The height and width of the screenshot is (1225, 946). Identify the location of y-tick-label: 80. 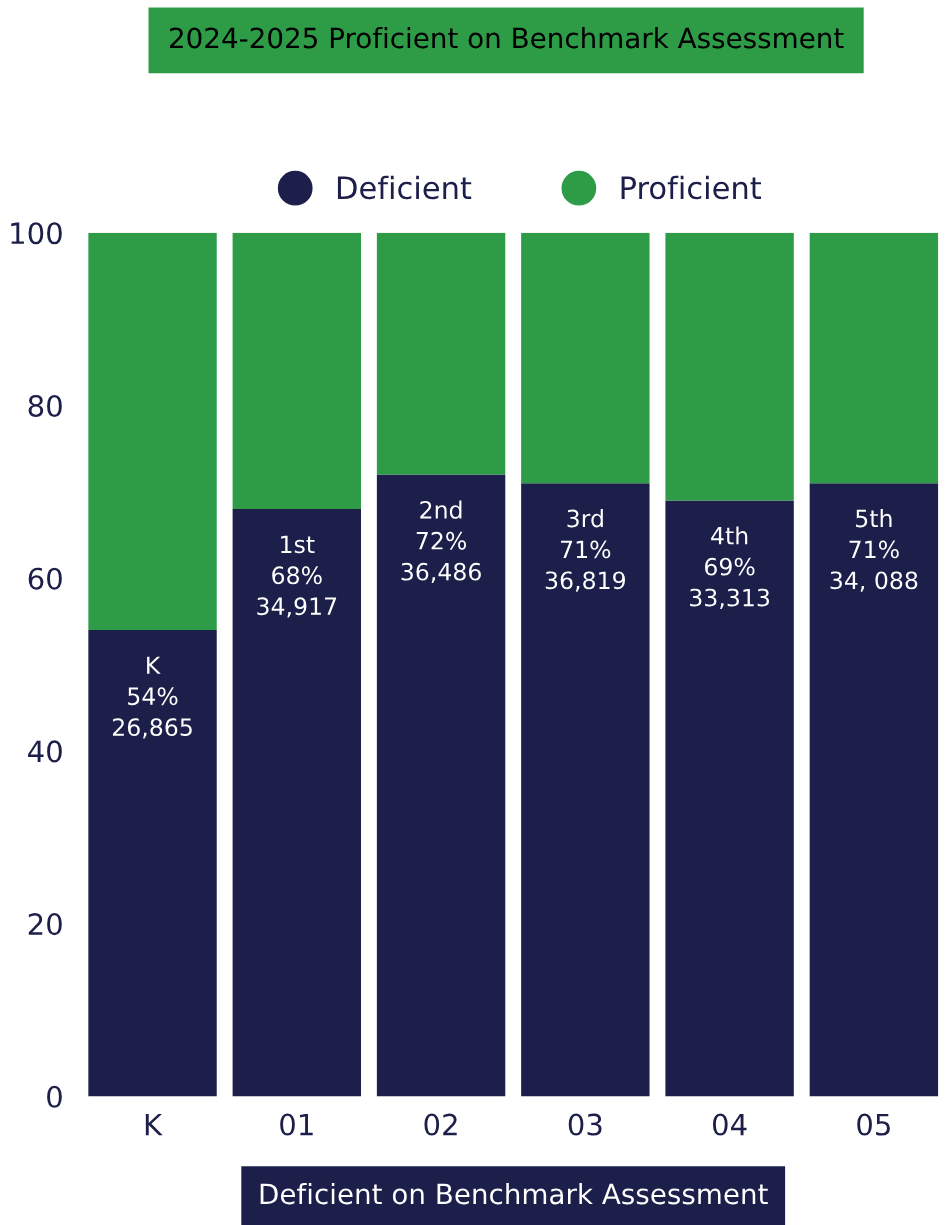
(45, 405).